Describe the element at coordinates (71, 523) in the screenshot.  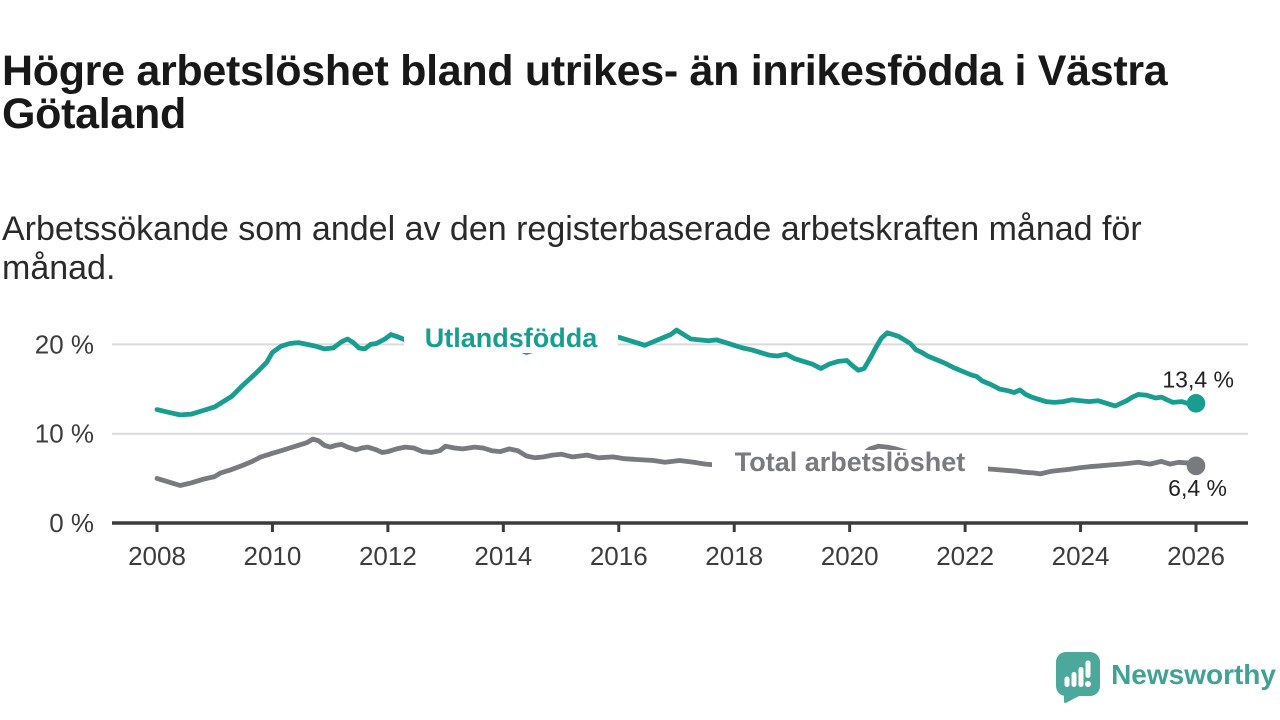
I see `y-axis-tick-label: 0 %` at that location.